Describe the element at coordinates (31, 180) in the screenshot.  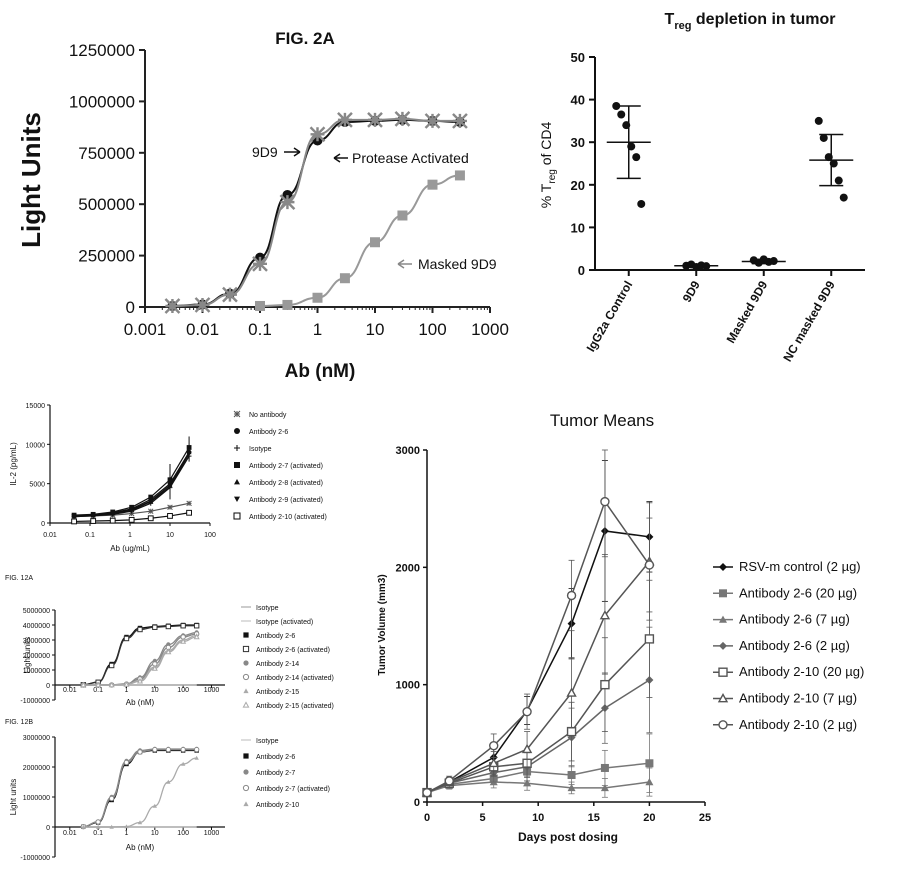
I see `y-axis-label: Light Units` at that location.